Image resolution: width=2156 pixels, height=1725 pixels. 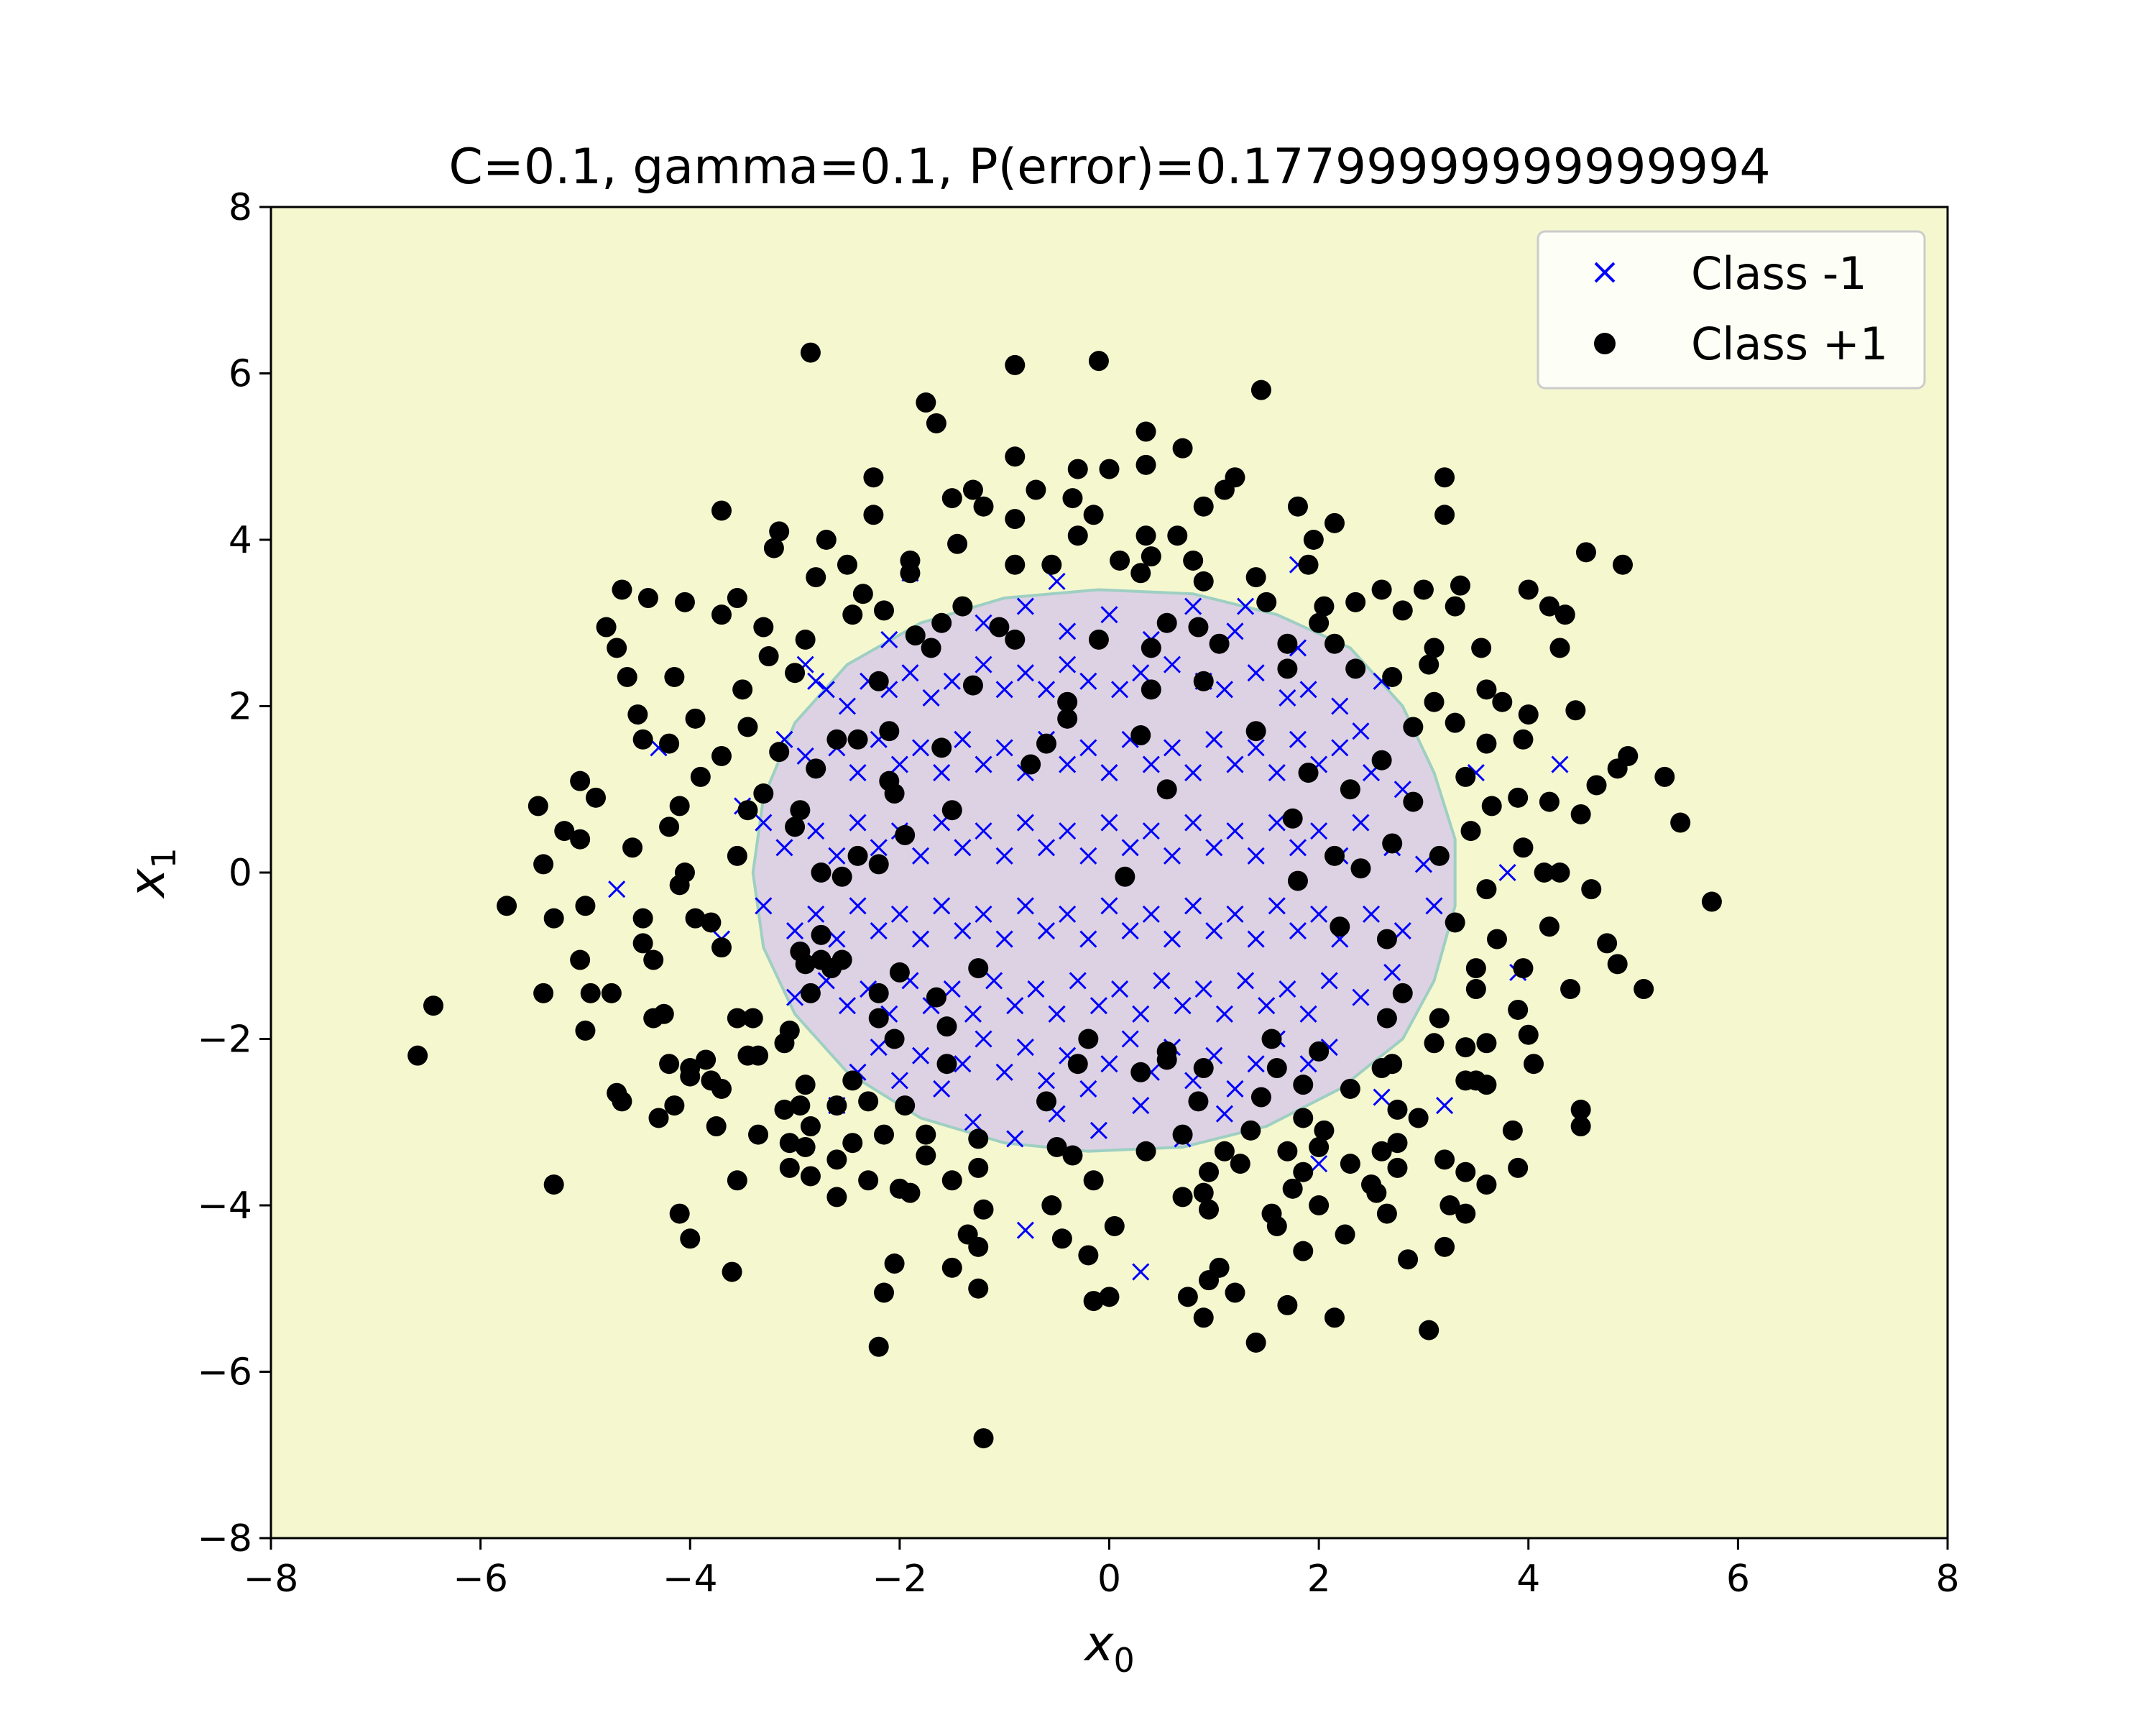 I want to click on y-tick-label: 0, so click(x=240, y=873).